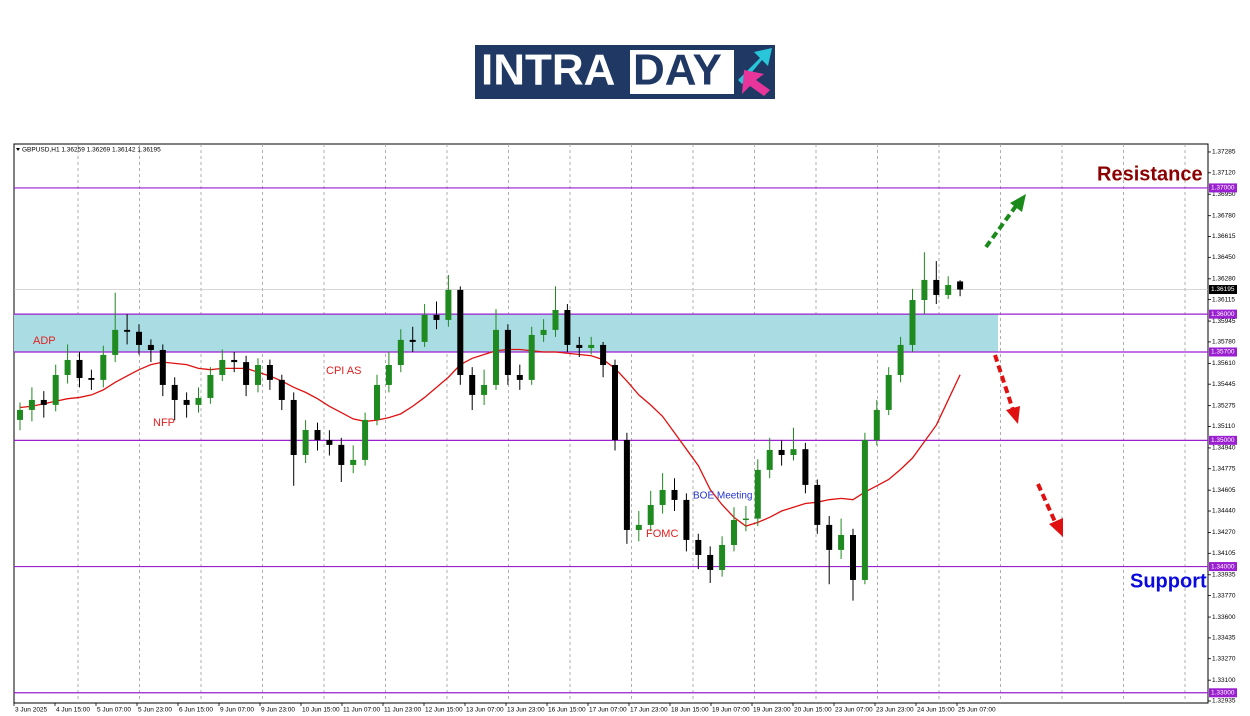  I want to click on annotation: ADP, so click(44, 341).